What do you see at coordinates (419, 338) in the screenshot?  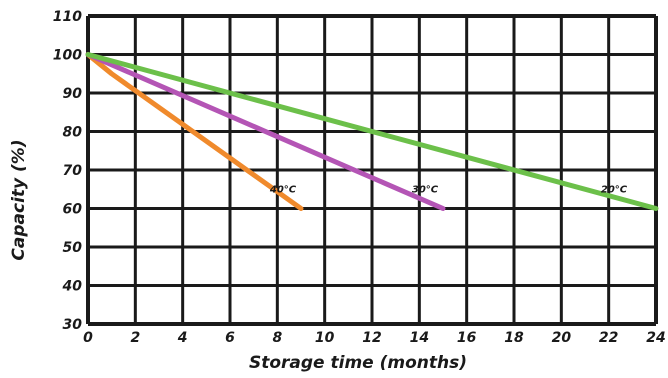 I see `x-tick-label: 14` at bounding box center [419, 338].